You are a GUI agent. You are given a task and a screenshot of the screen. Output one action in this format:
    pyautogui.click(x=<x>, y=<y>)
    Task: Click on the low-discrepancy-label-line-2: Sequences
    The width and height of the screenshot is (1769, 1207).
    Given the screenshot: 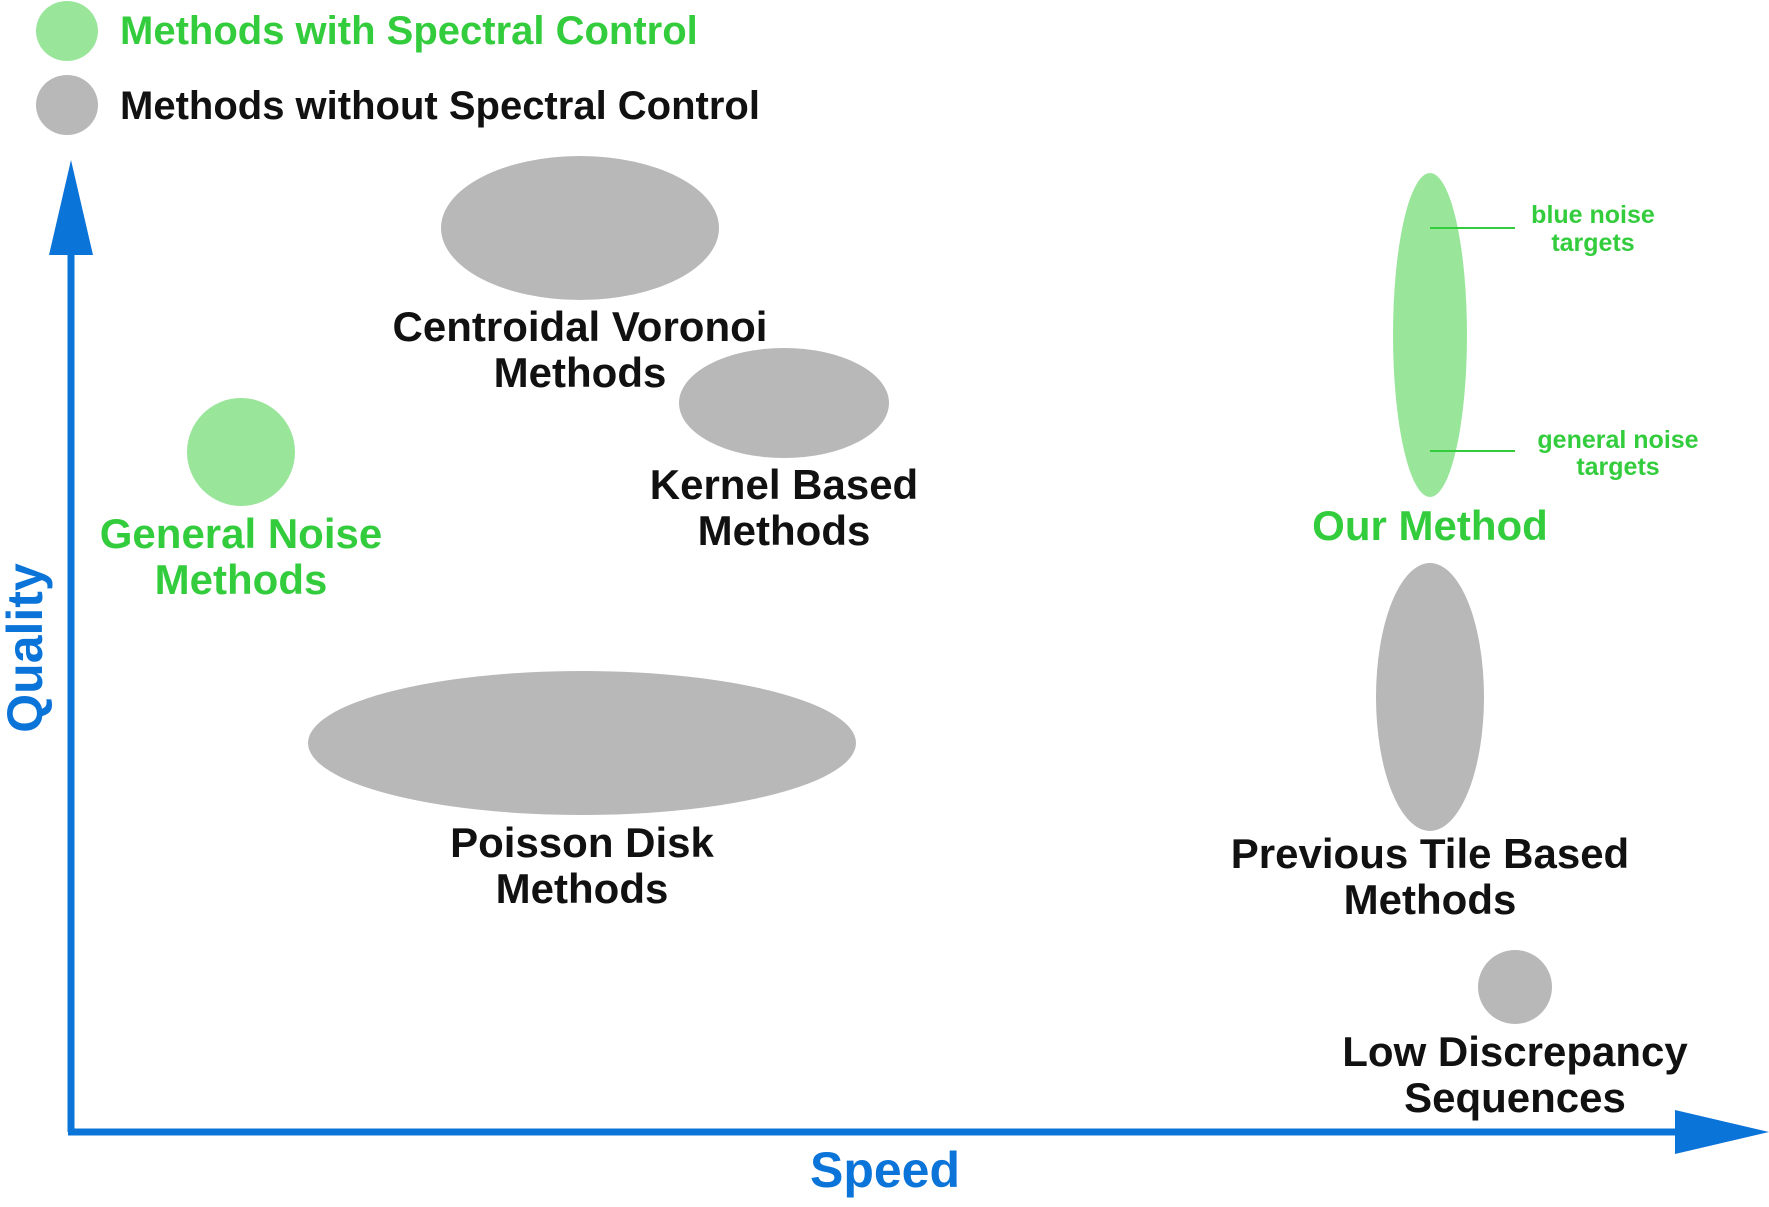 What is the action you would take?
    pyautogui.click(x=1515, y=1097)
    